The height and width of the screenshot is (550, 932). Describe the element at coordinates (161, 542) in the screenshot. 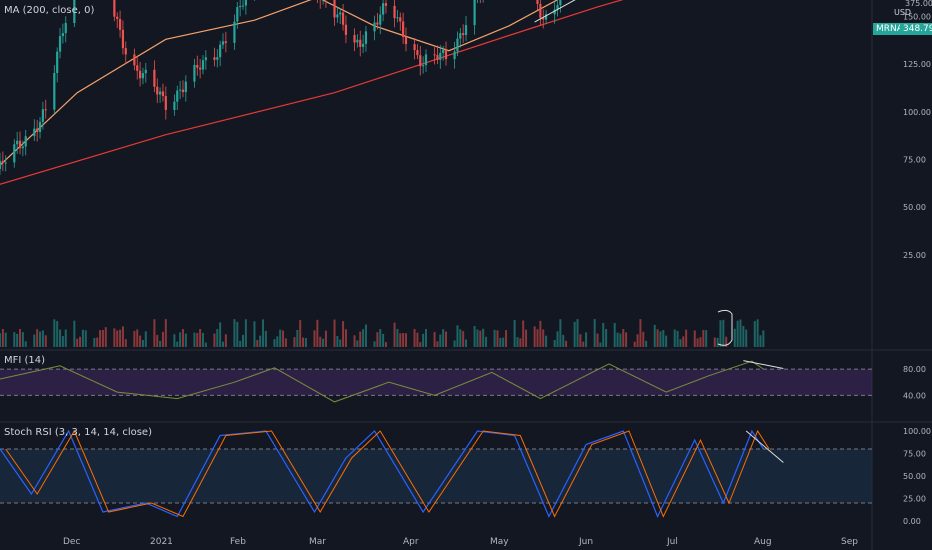

I see `x-tick-label: 2021` at that location.